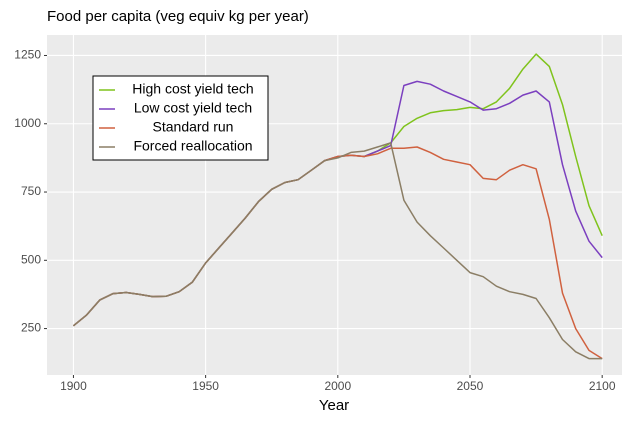  I want to click on x-tick-label: 1900, so click(73, 386).